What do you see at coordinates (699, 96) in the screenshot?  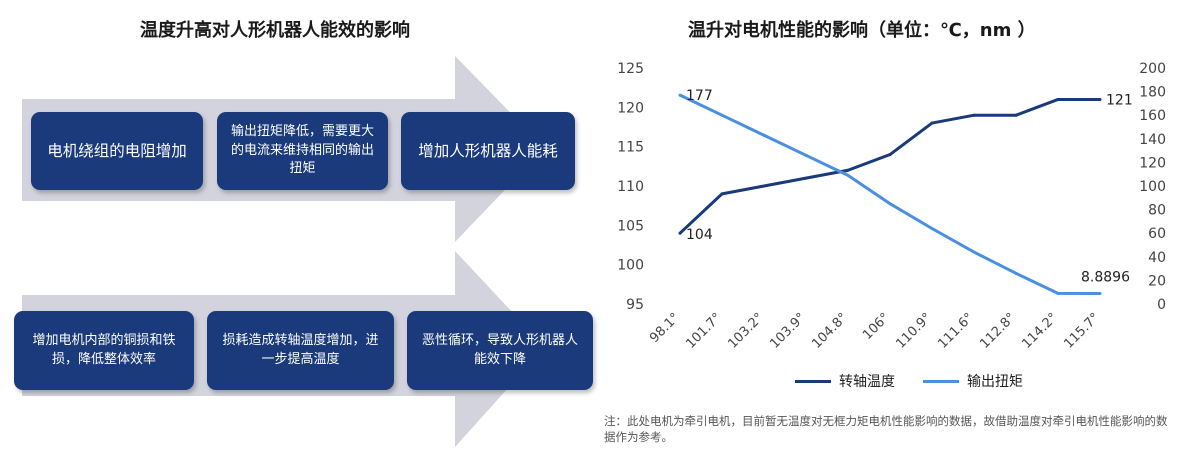 I see `data-label: 177` at bounding box center [699, 96].